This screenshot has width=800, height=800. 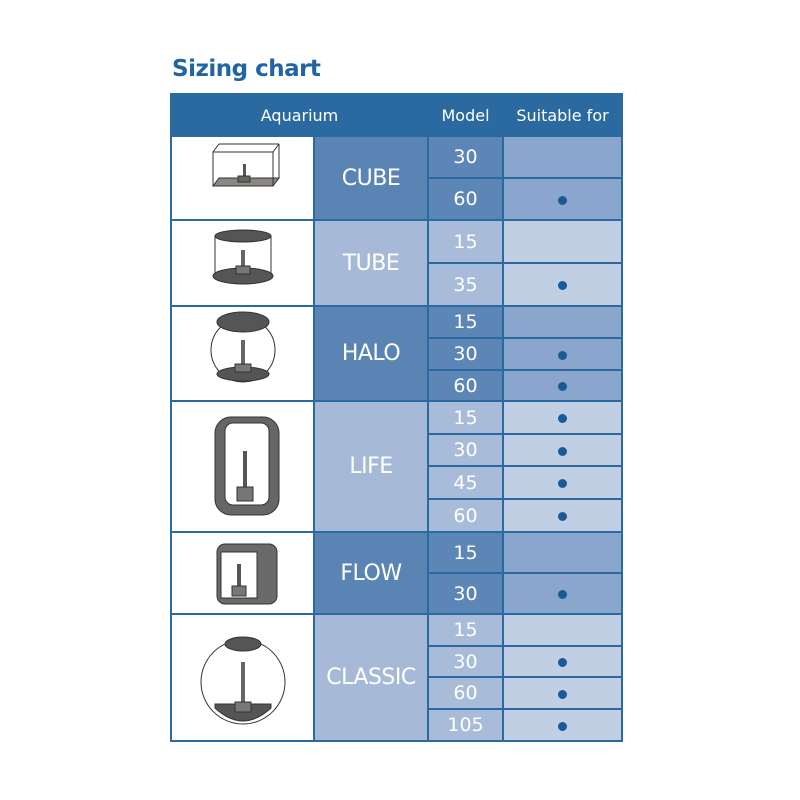 What do you see at coordinates (242, 257) in the screenshot?
I see `tube-aquarium-icon` at bounding box center [242, 257].